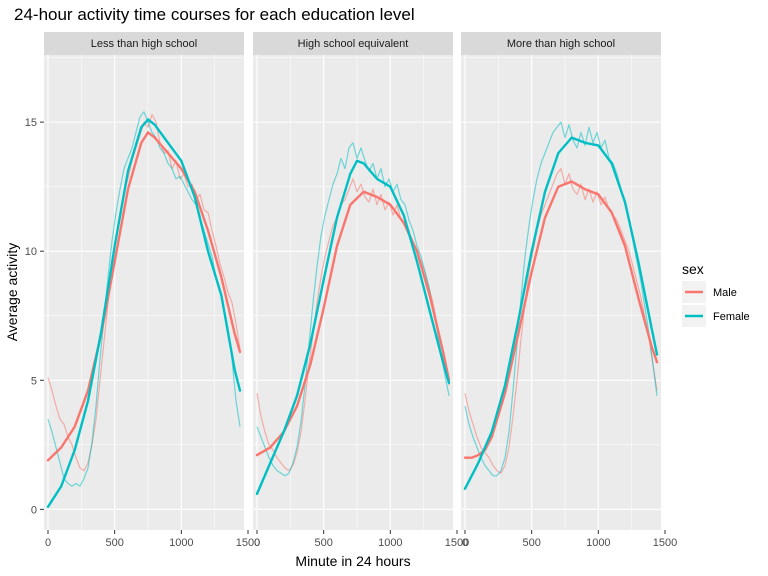 The height and width of the screenshot is (576, 768). I want to click on facet-strip-label: High school equivalent, so click(353, 44).